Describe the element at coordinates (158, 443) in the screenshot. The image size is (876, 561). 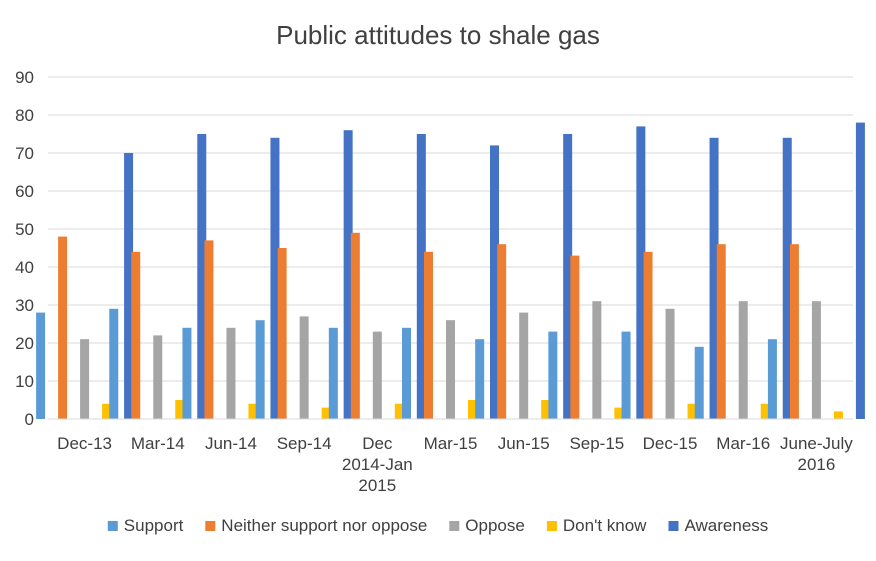
I see `x-tick-label: Mar-14` at that location.